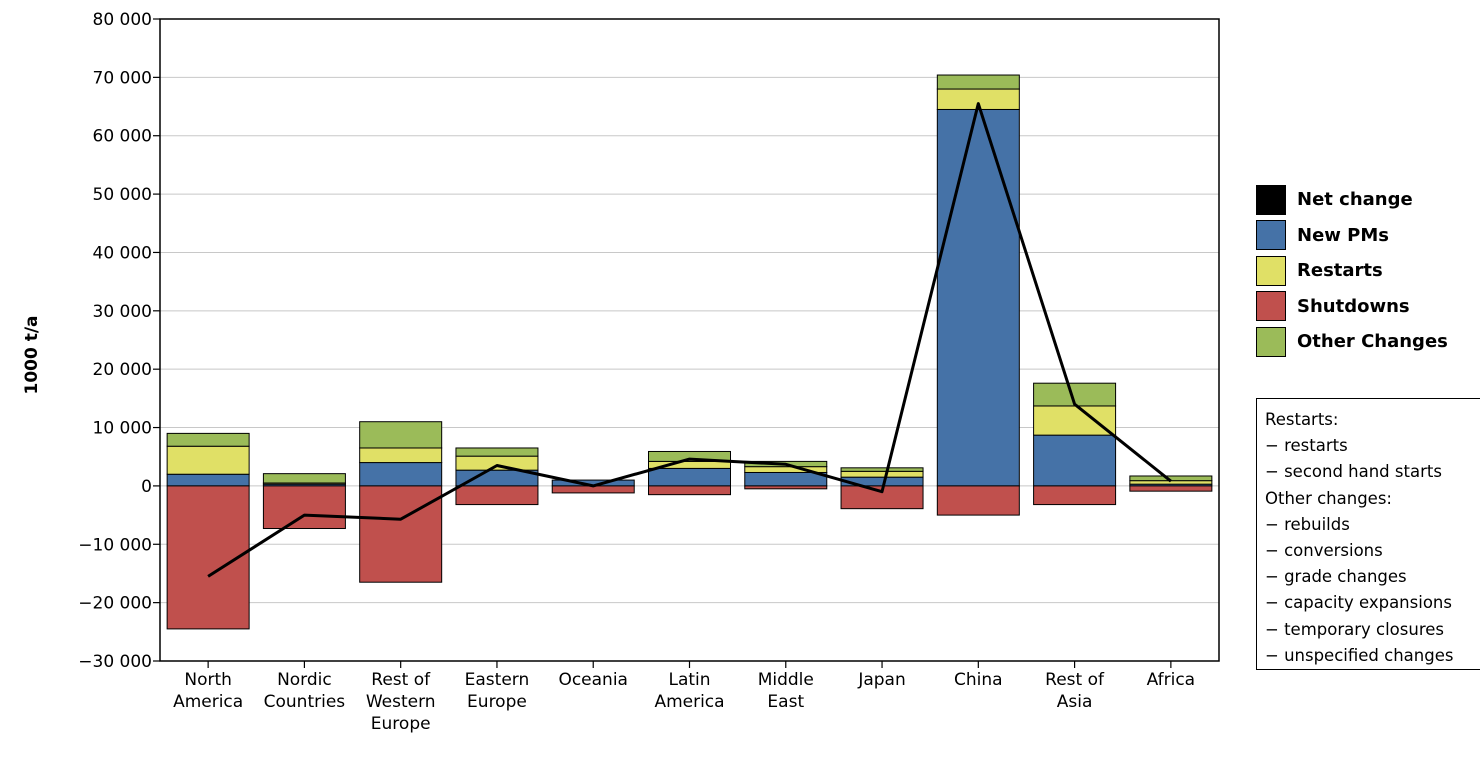 This screenshot has height=776, width=1480. I want to click on x-tick-label: Japan, so click(881, 680).